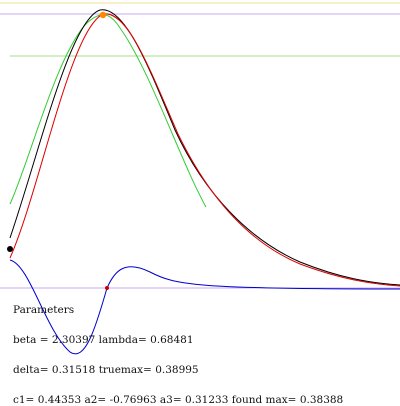 This screenshot has width=400, height=406. Describe the element at coordinates (125, 370) in the screenshot. I see `truemax-label: truemax=` at that location.